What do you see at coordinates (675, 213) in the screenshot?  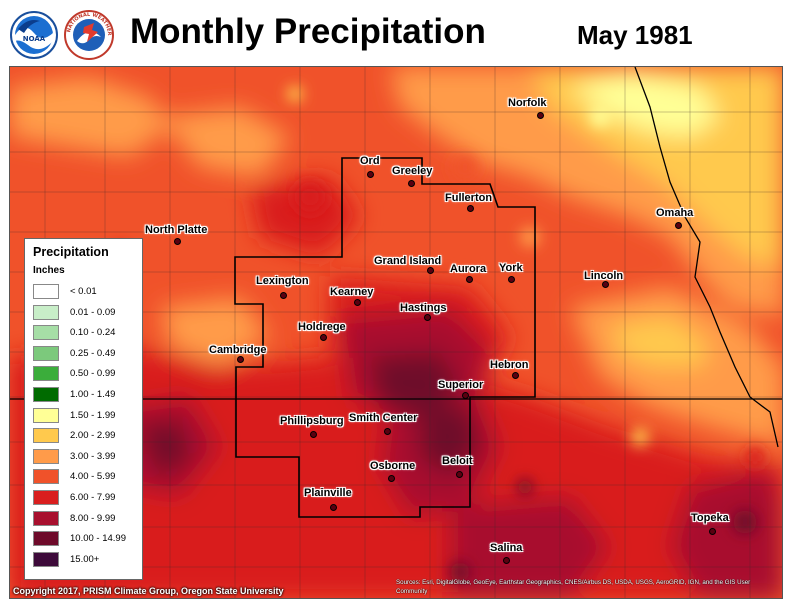 I see `city-label-omaha: Omaha` at bounding box center [675, 213].